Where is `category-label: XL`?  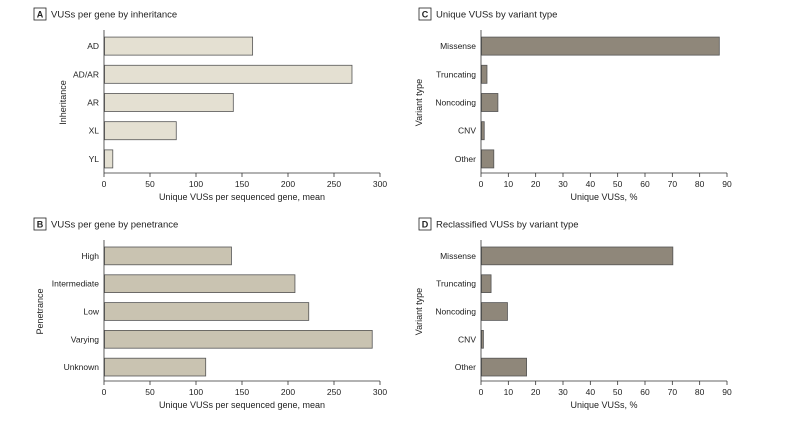 category-label: XL is located at coordinates (94, 131).